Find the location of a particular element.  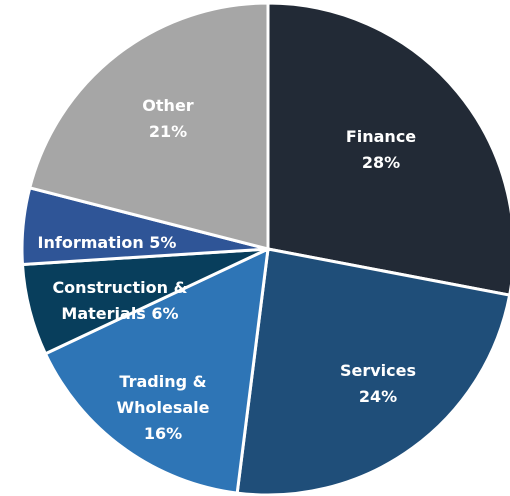

slice-label: Other 21% is located at coordinates (168, 119).